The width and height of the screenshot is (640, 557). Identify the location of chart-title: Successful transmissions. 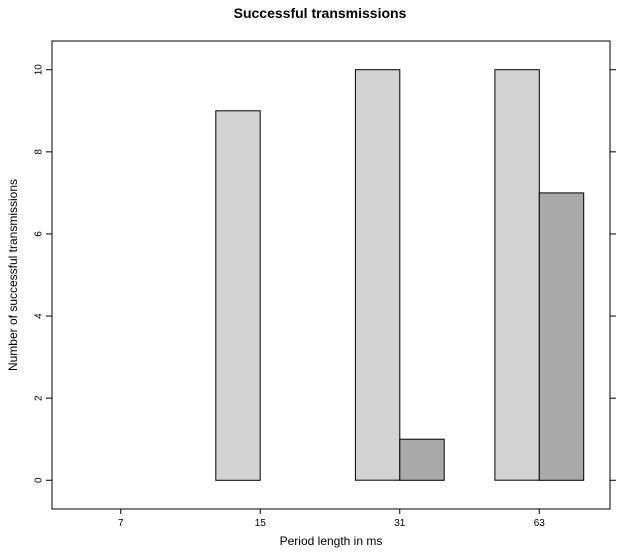
(320, 13).